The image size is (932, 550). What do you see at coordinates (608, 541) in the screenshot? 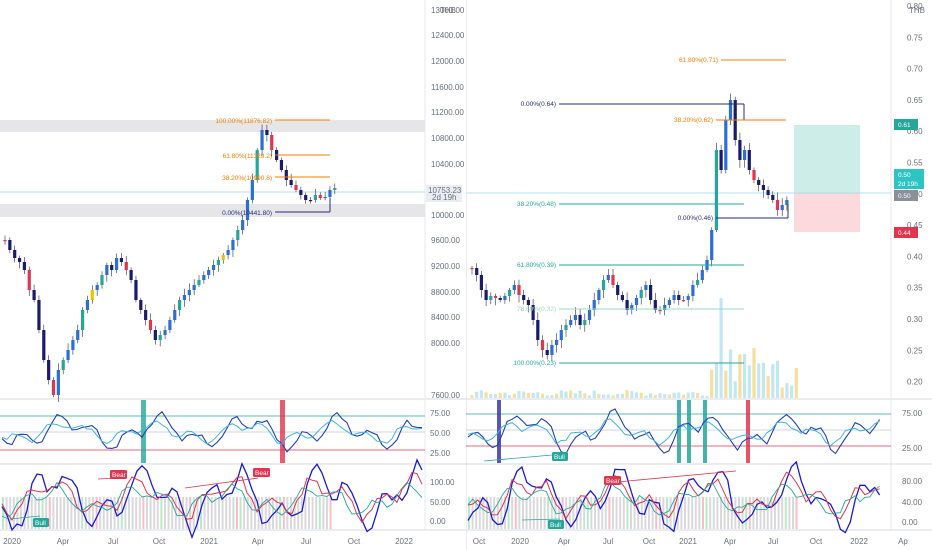
I see `time-tick: Jul` at bounding box center [608, 541].